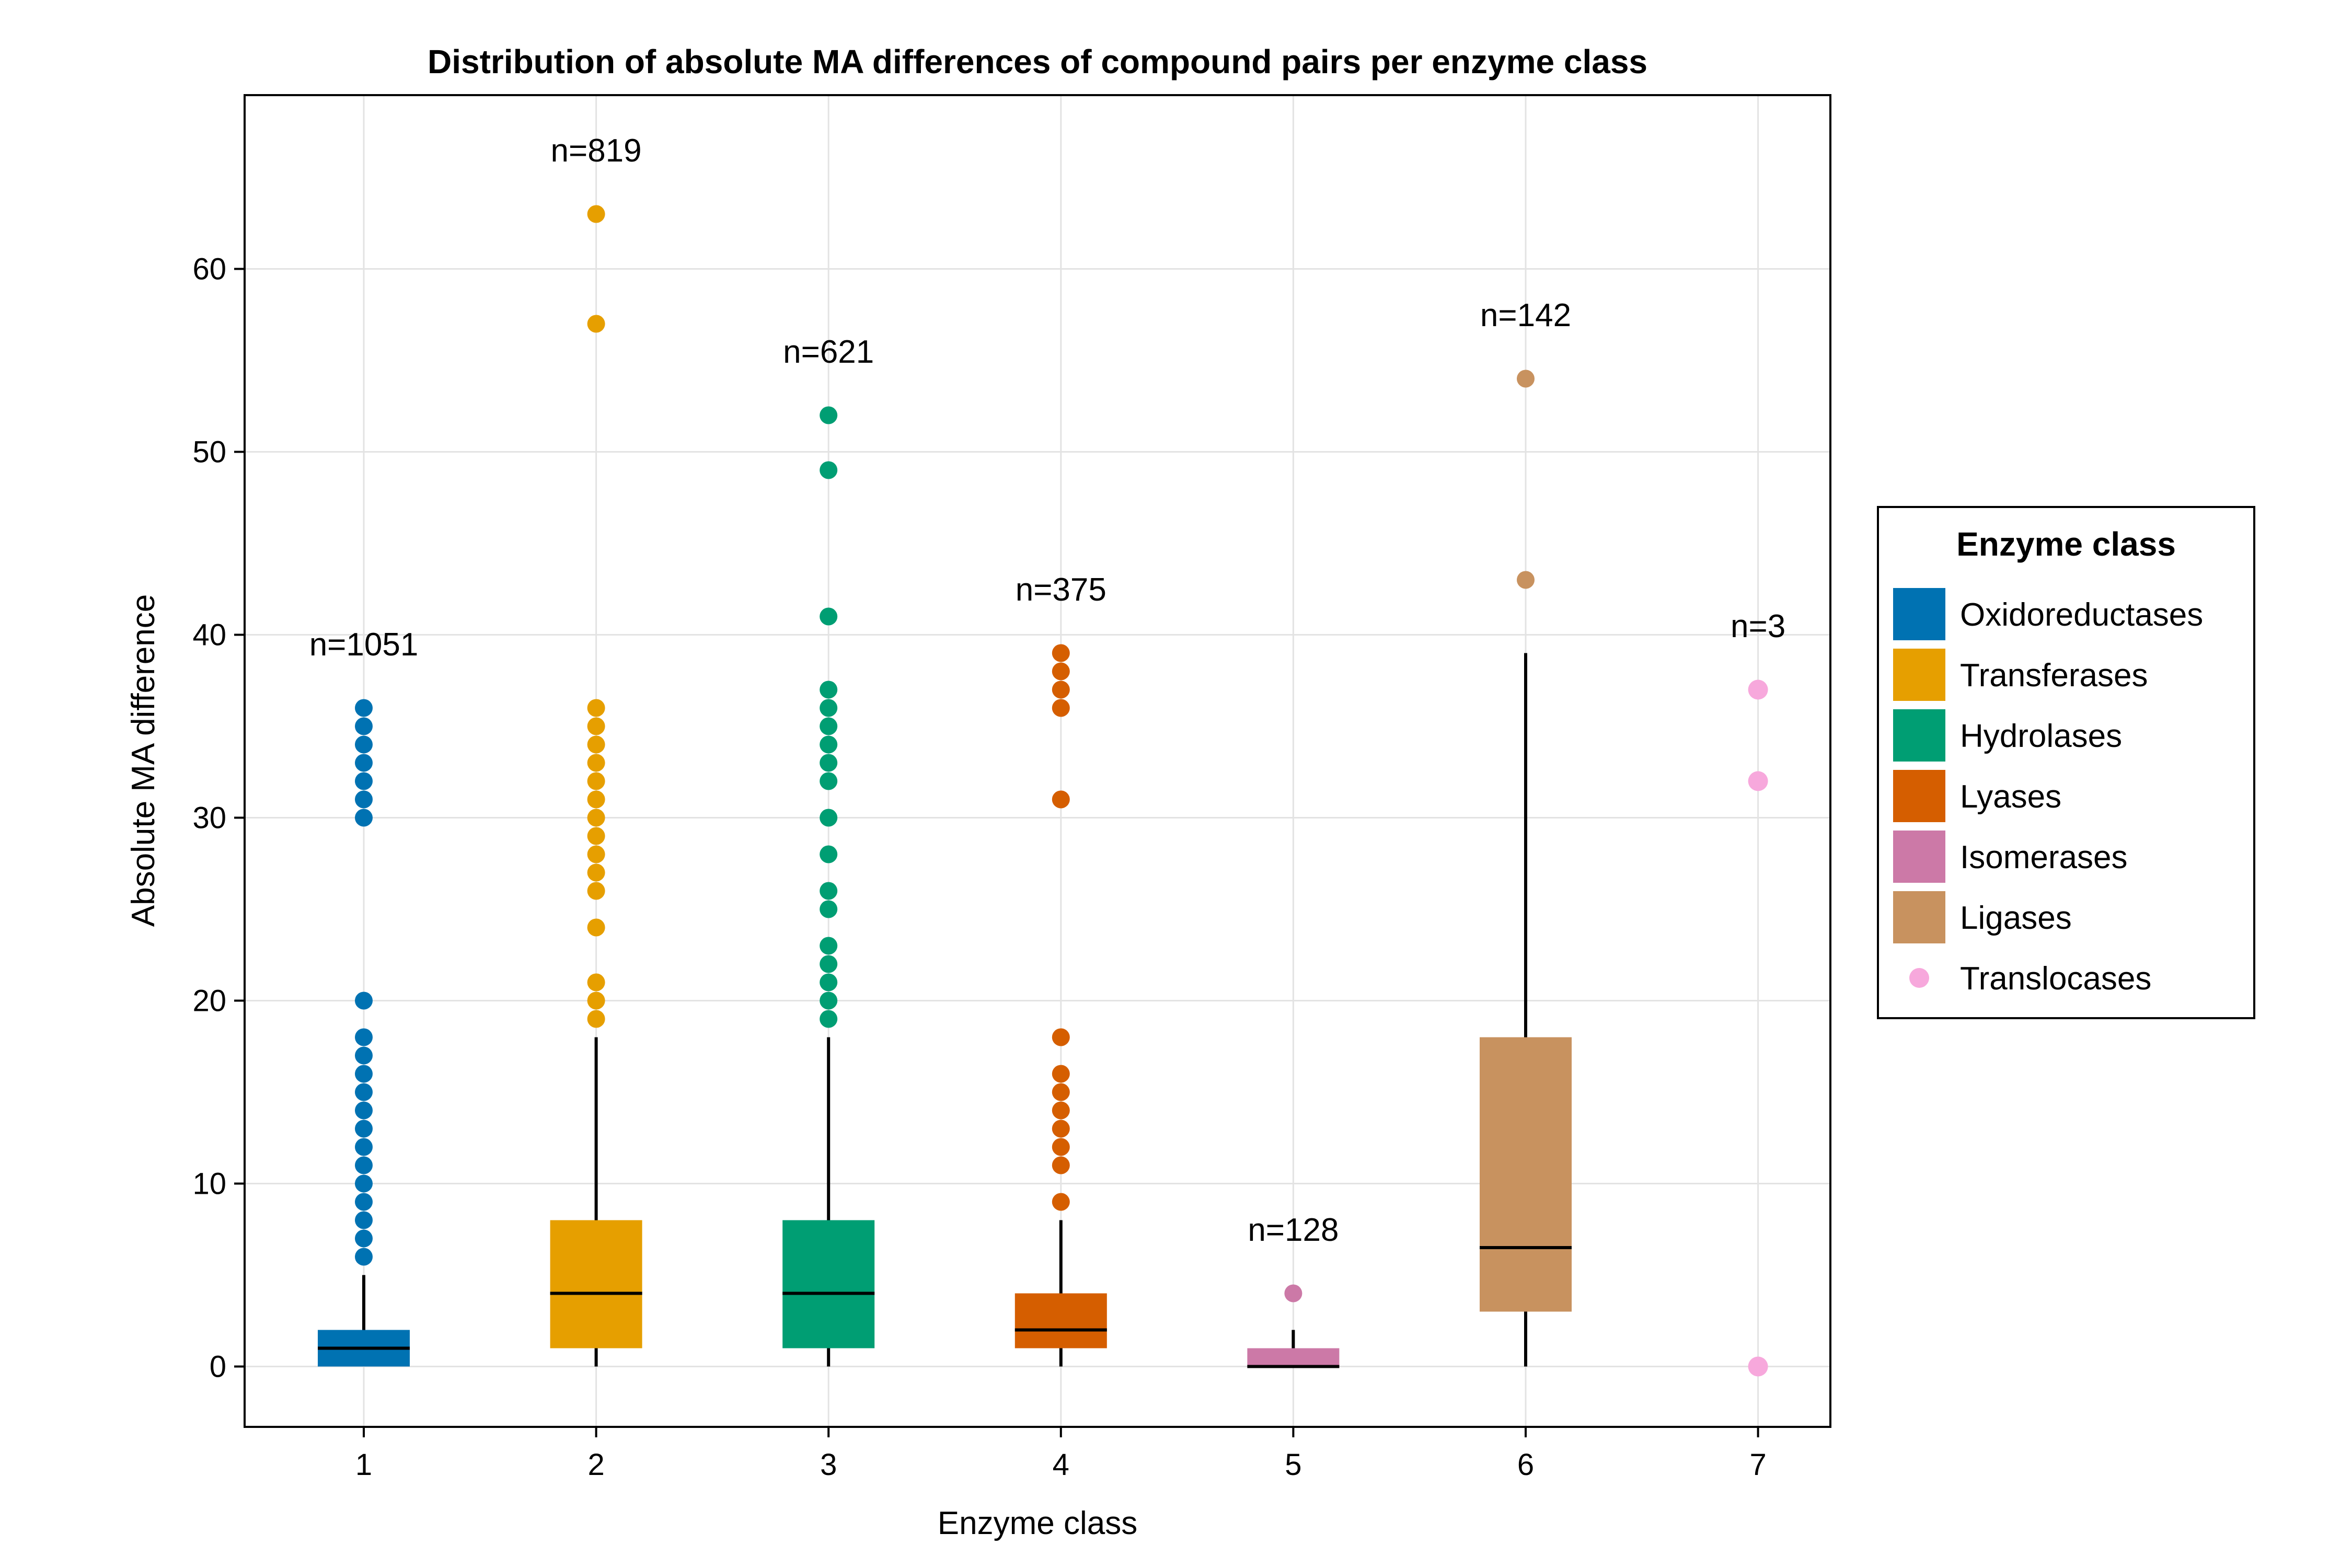 The width and height of the screenshot is (2352, 1568). I want to click on legend-label: Isomerases, so click(2043, 857).